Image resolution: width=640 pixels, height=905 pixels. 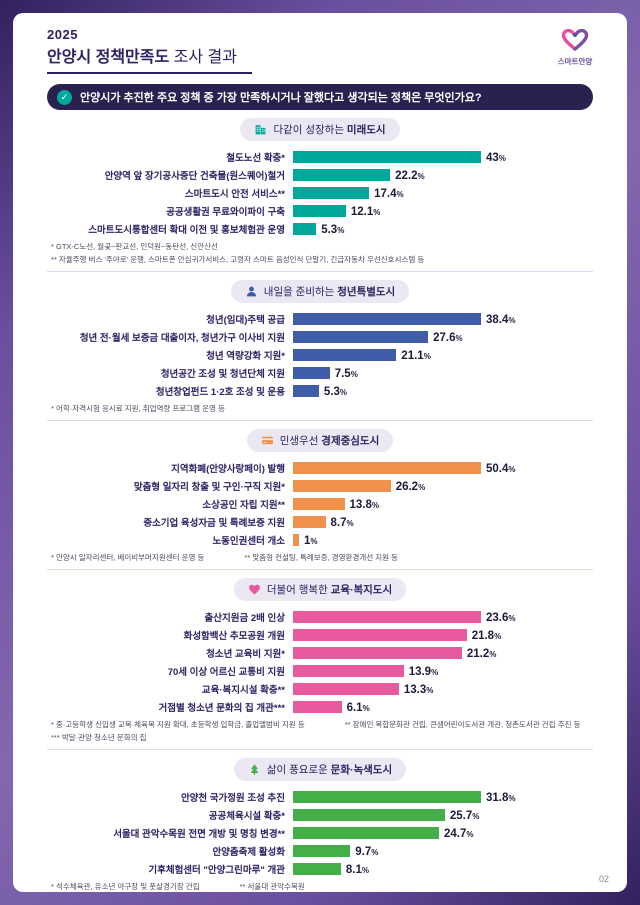 I want to click on bar-value: 7.5%, so click(x=346, y=373).